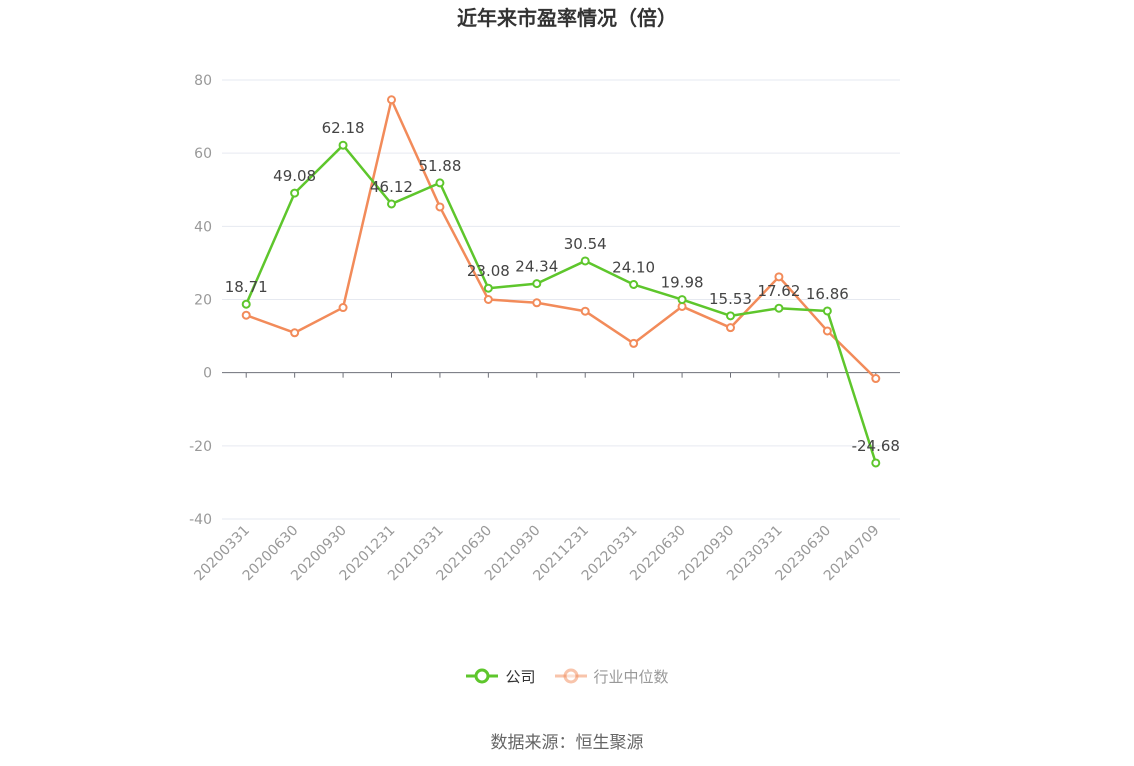 The image size is (1134, 766). Describe the element at coordinates (439, 166) in the screenshot. I see `data-label: 51.88` at that location.